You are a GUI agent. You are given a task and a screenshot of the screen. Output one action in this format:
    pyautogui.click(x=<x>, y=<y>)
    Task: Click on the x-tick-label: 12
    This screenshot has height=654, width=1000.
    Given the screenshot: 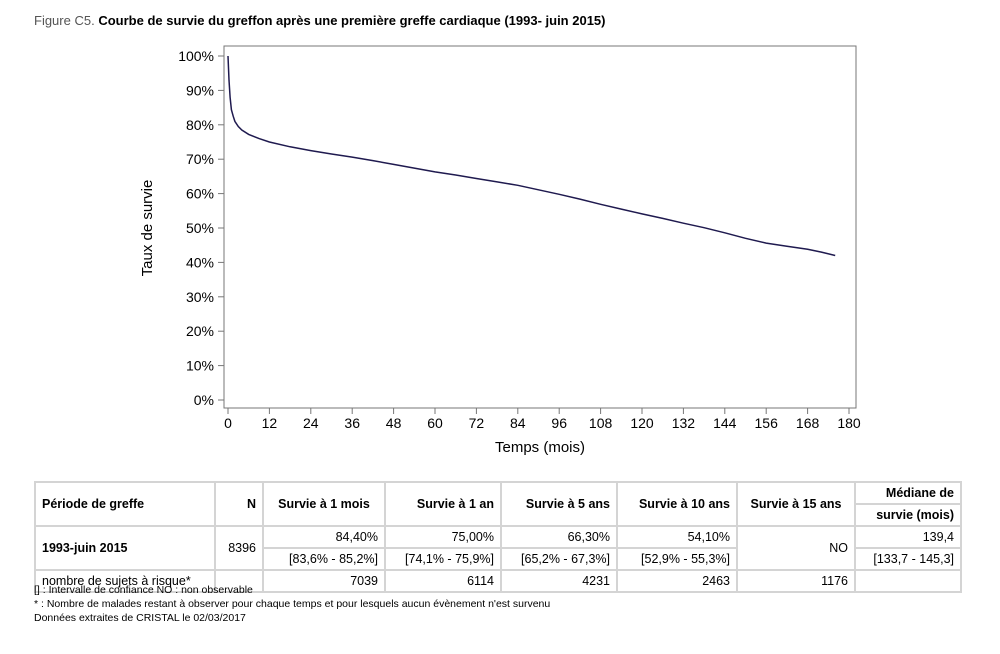 What is the action you would take?
    pyautogui.click(x=270, y=423)
    